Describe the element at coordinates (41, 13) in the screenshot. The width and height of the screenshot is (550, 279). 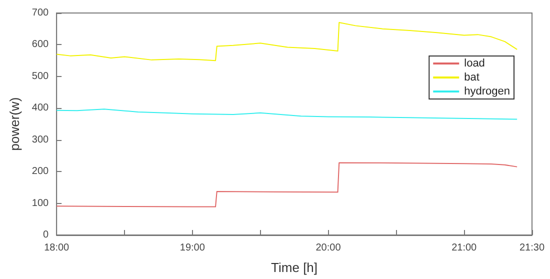
I see `y-tick-label: 700` at that location.